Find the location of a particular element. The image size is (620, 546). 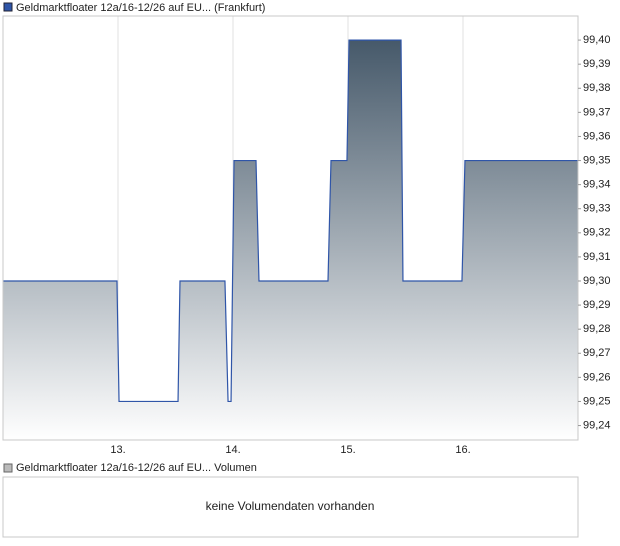

y-tick-label: 99,36 is located at coordinates (597, 136).